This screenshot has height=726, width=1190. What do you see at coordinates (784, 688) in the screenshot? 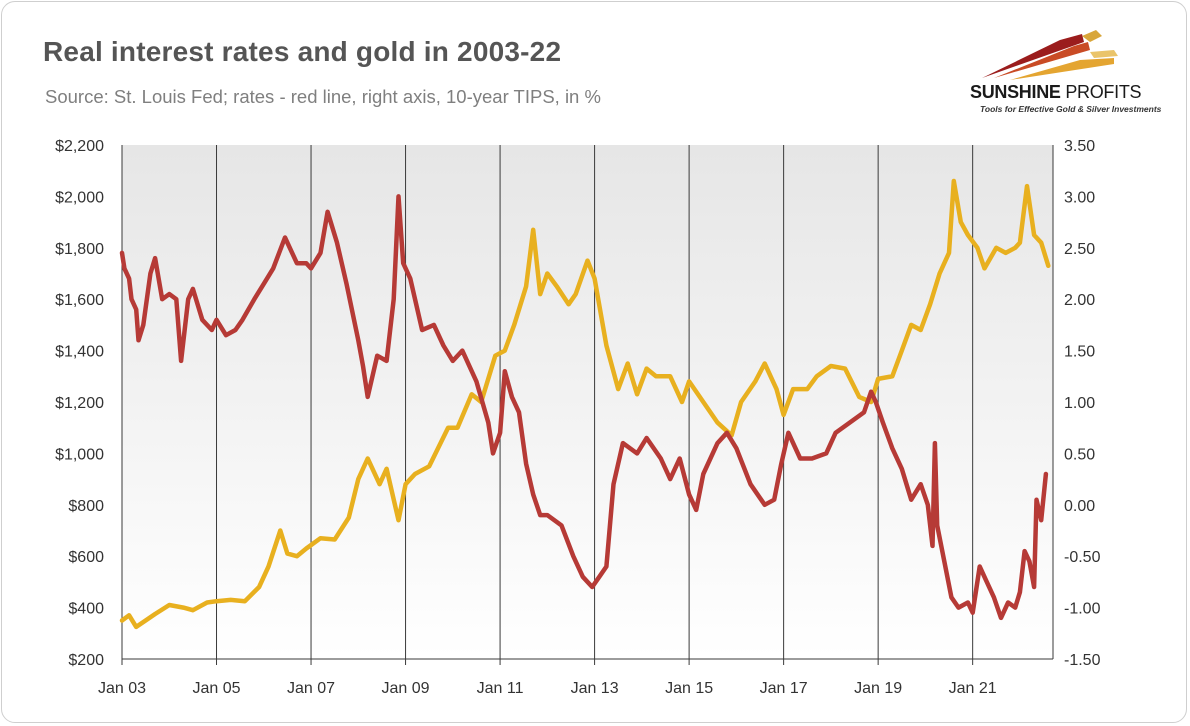
I see `x-tick-label: Jan 17` at bounding box center [784, 688].